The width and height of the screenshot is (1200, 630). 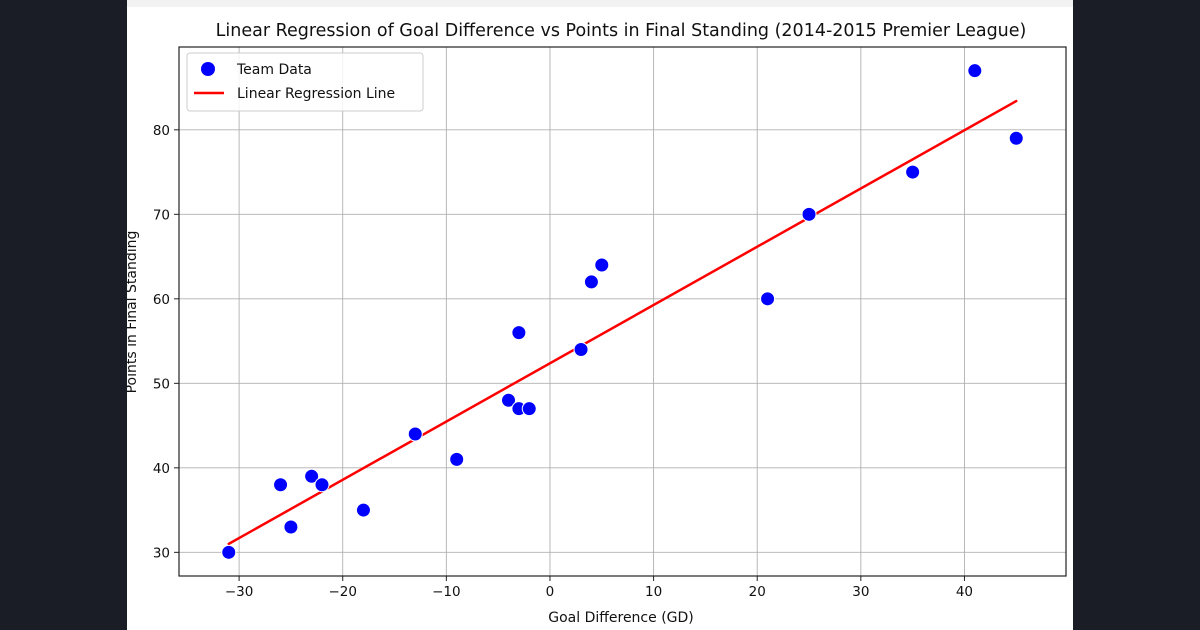 I want to click on legend: Team Data Linear Regression Line, so click(x=305, y=82).